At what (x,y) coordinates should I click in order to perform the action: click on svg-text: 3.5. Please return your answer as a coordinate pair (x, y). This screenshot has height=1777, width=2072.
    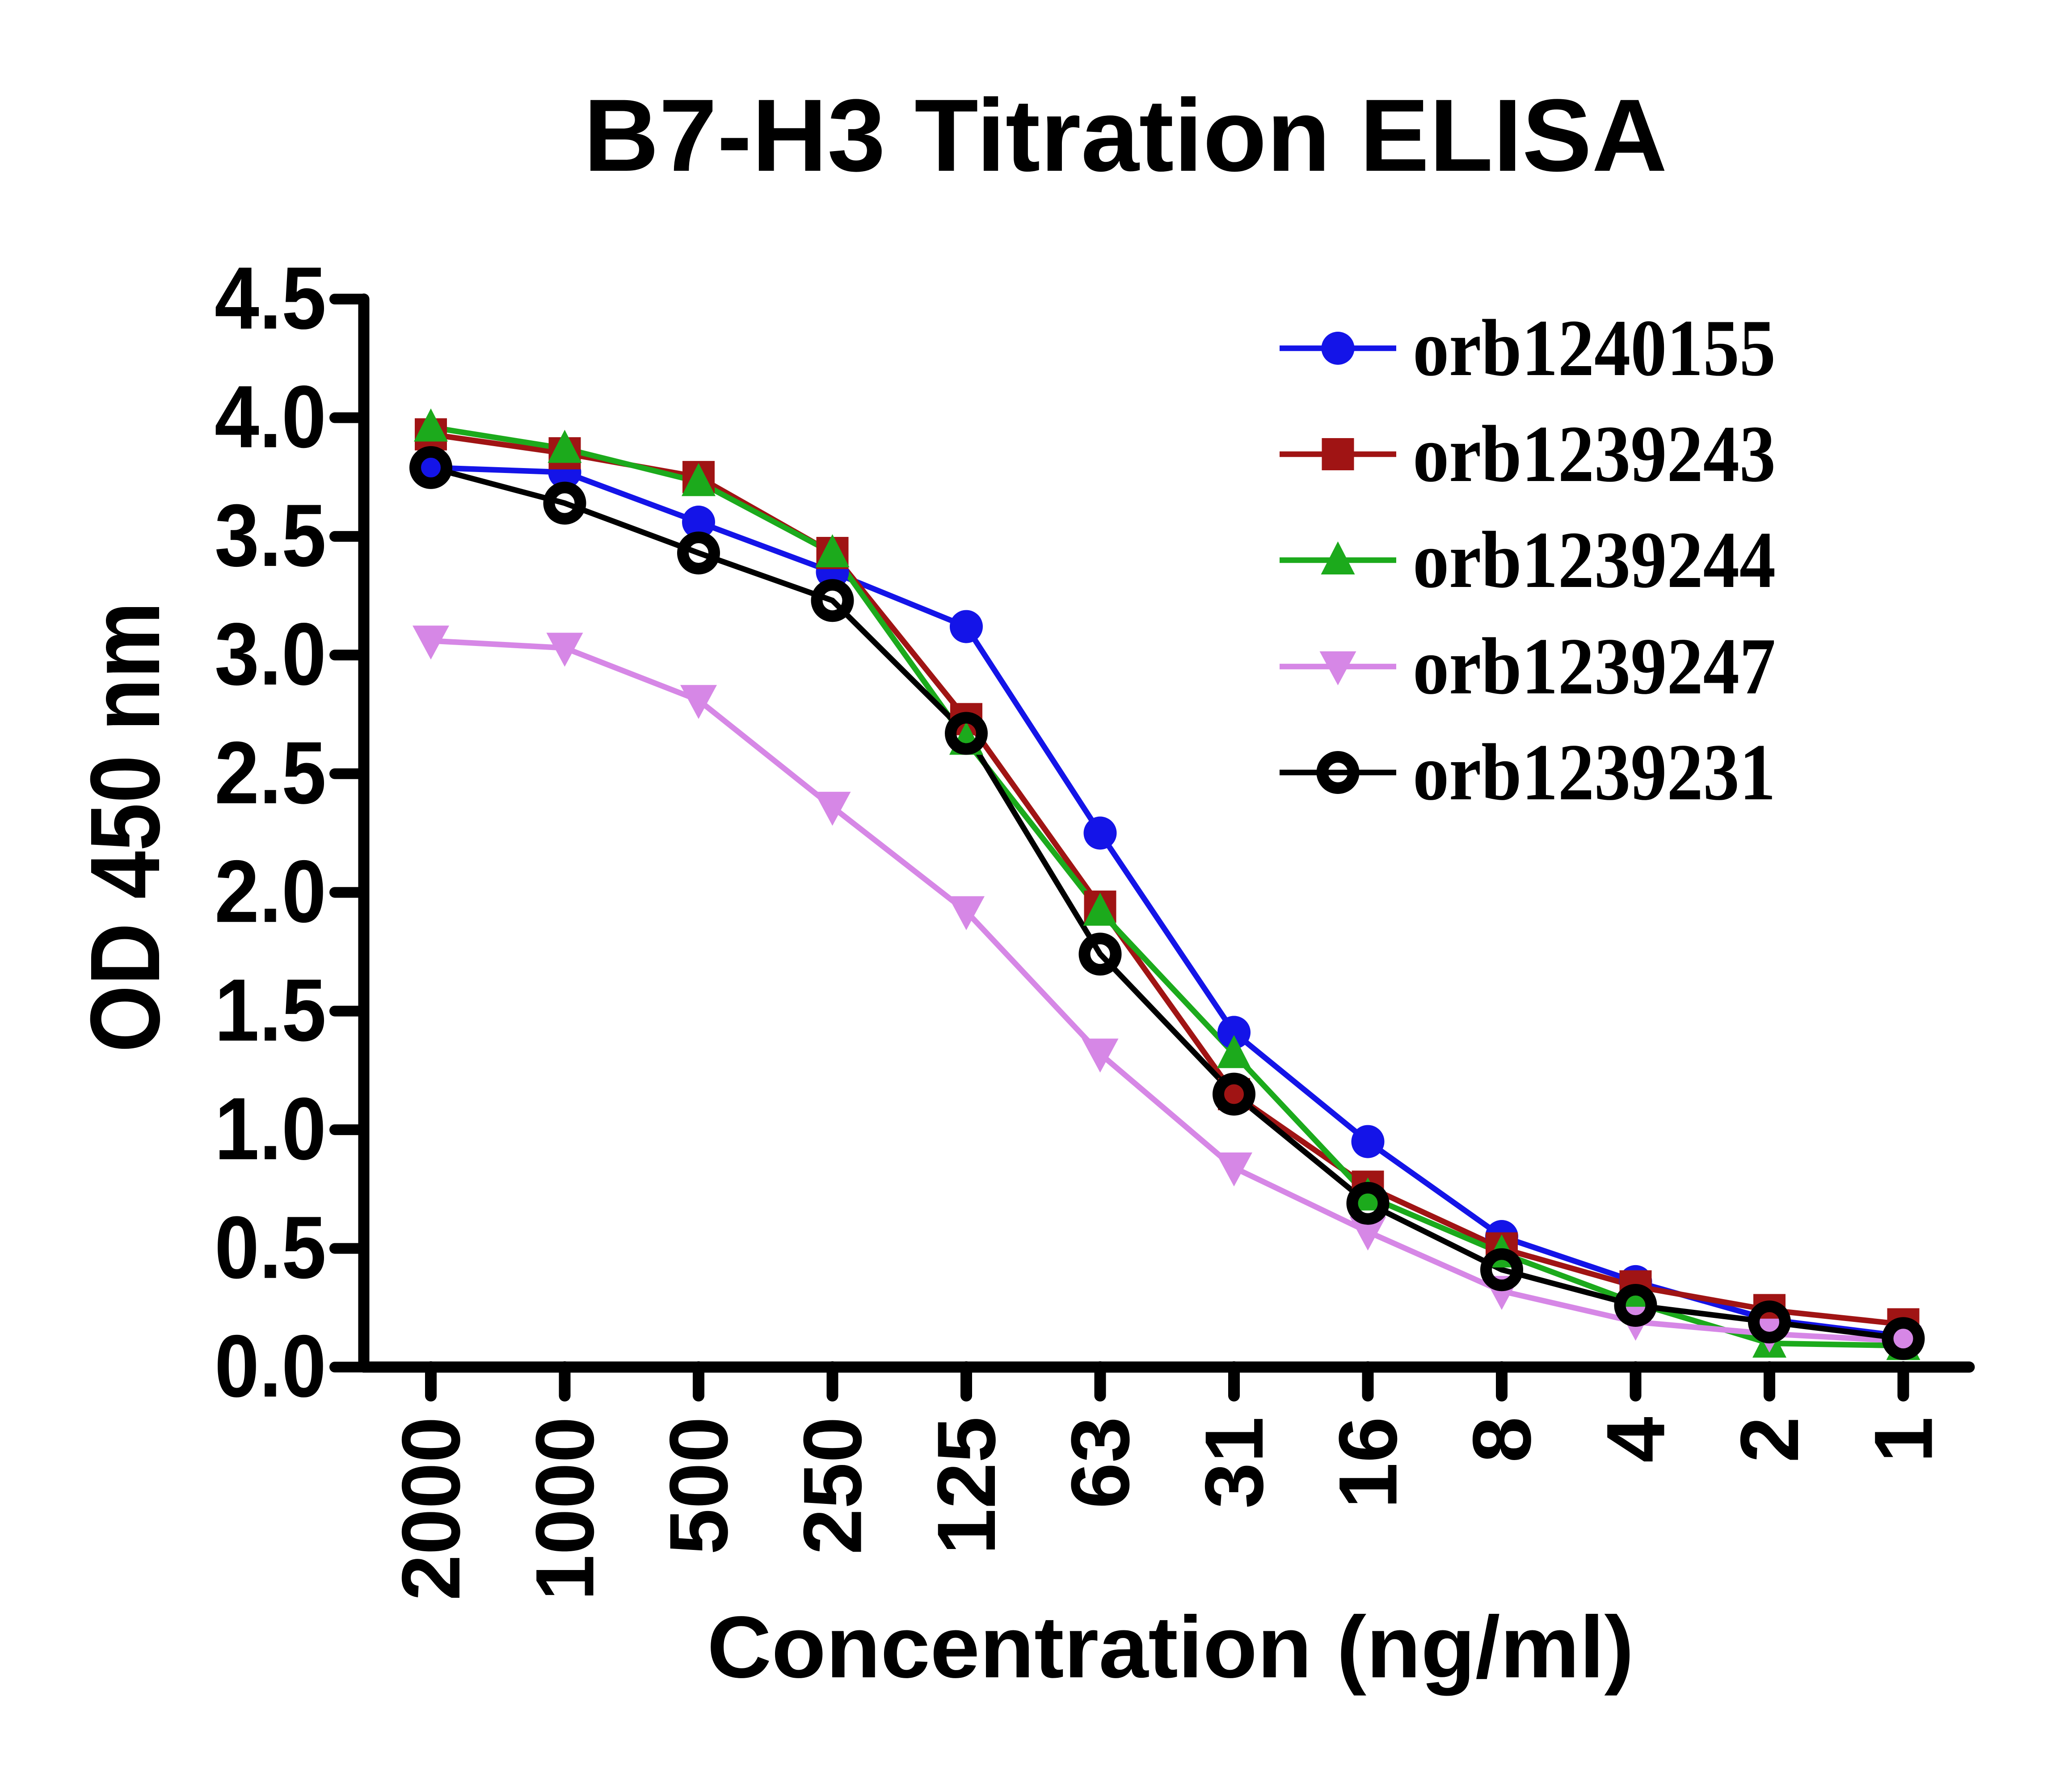
    Looking at the image, I should click on (271, 535).